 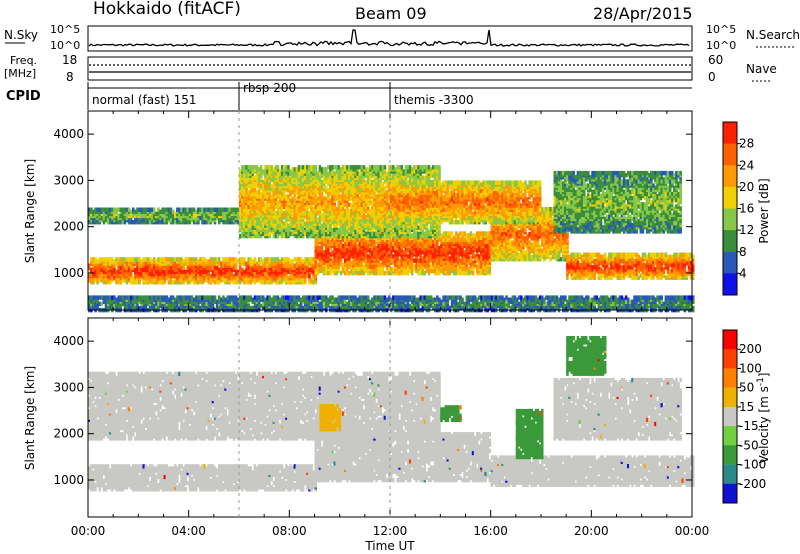 I want to click on nave-label: Nave, so click(x=761, y=69).